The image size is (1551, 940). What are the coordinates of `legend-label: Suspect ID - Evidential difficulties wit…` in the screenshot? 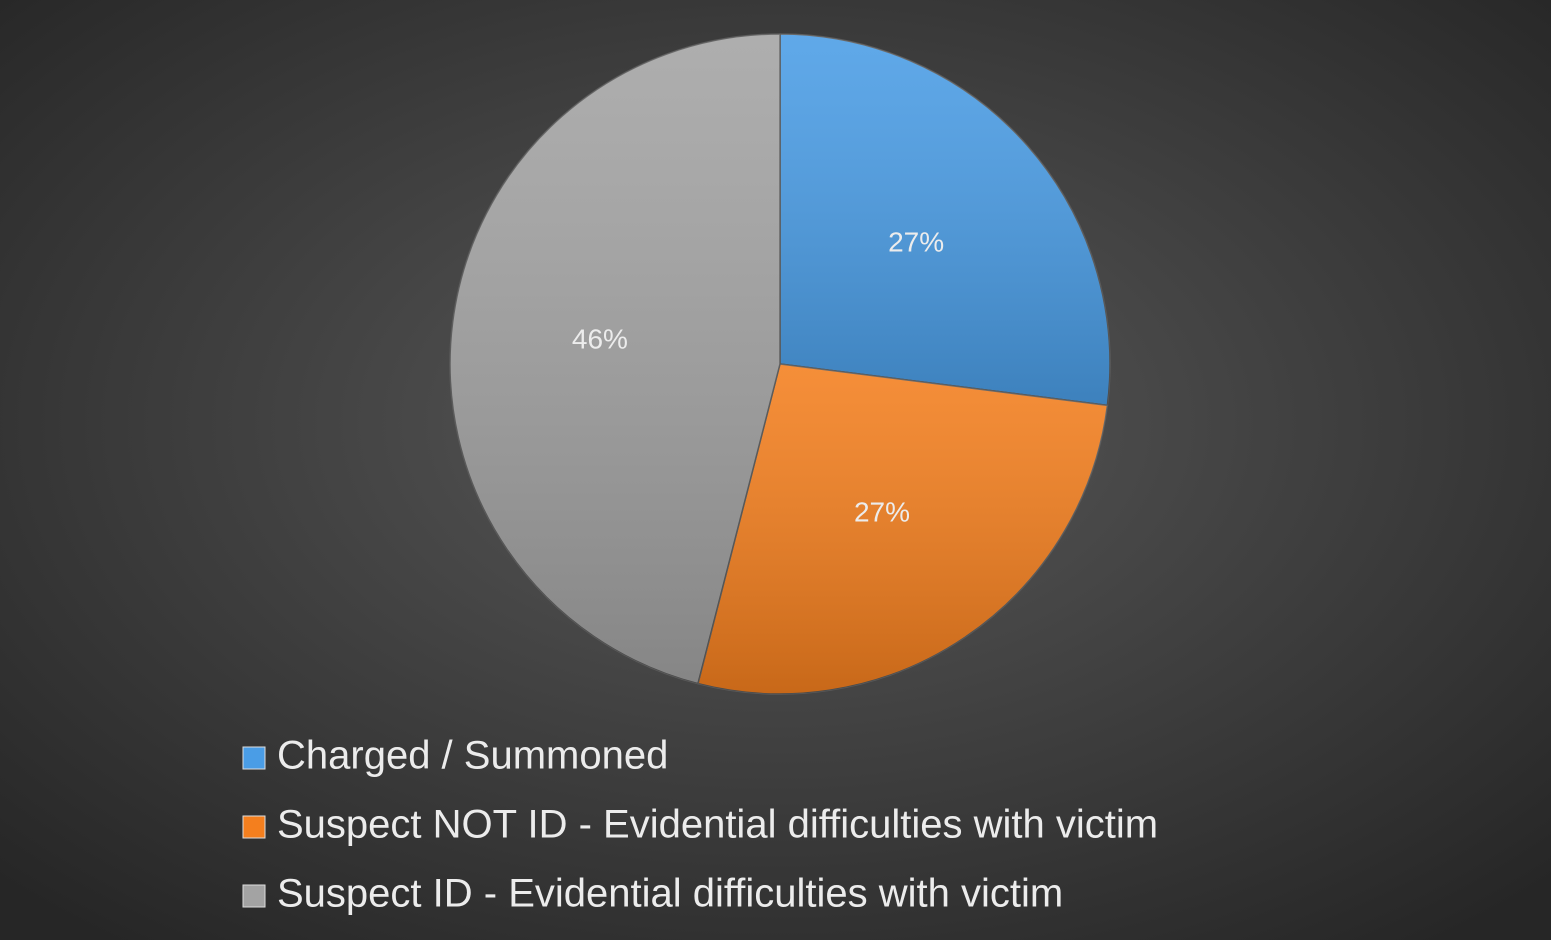 It's located at (670, 894).